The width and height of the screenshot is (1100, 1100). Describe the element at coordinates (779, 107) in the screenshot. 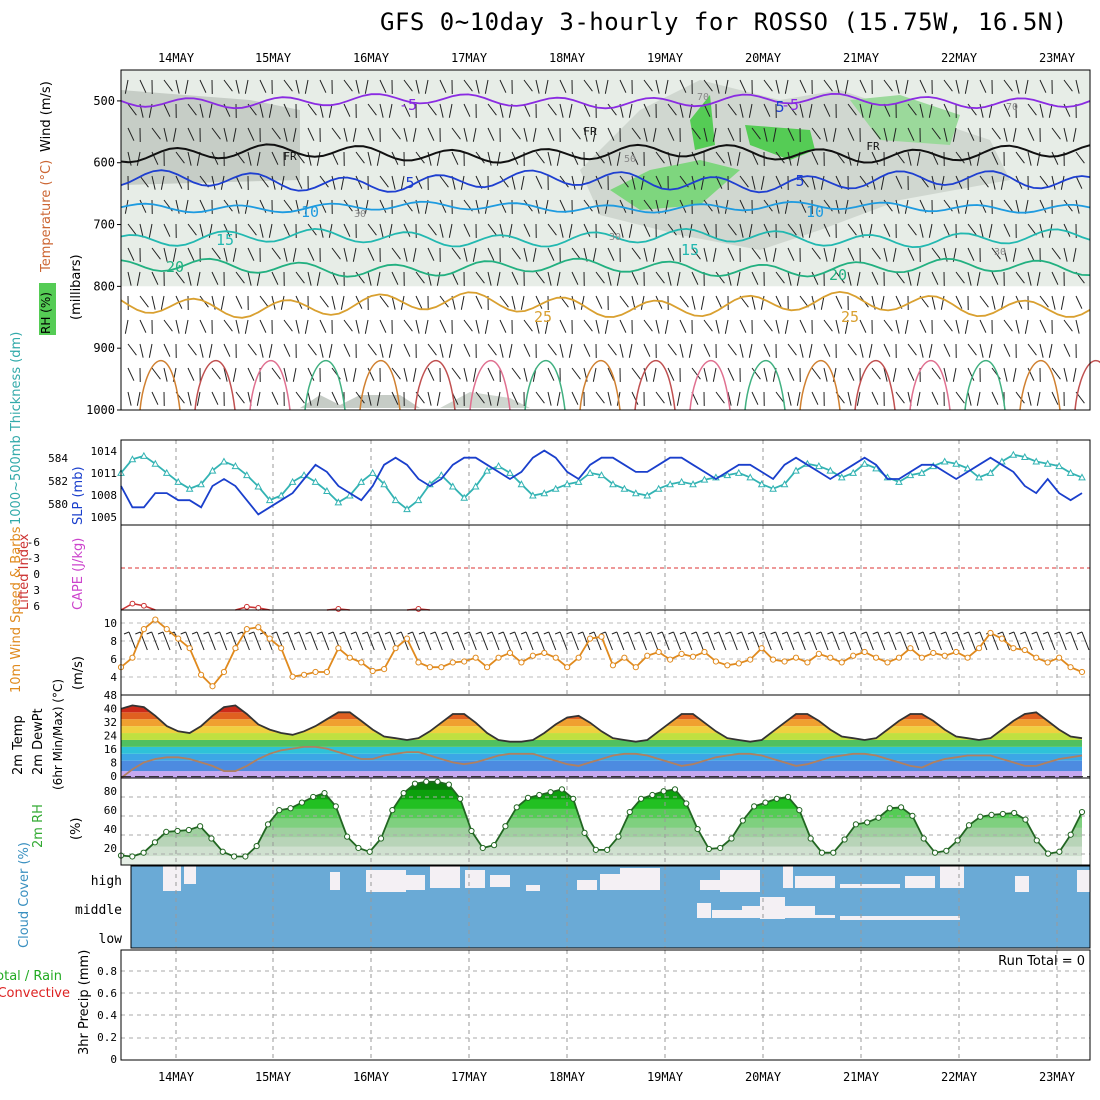

I see `isotherm-label: 5` at that location.